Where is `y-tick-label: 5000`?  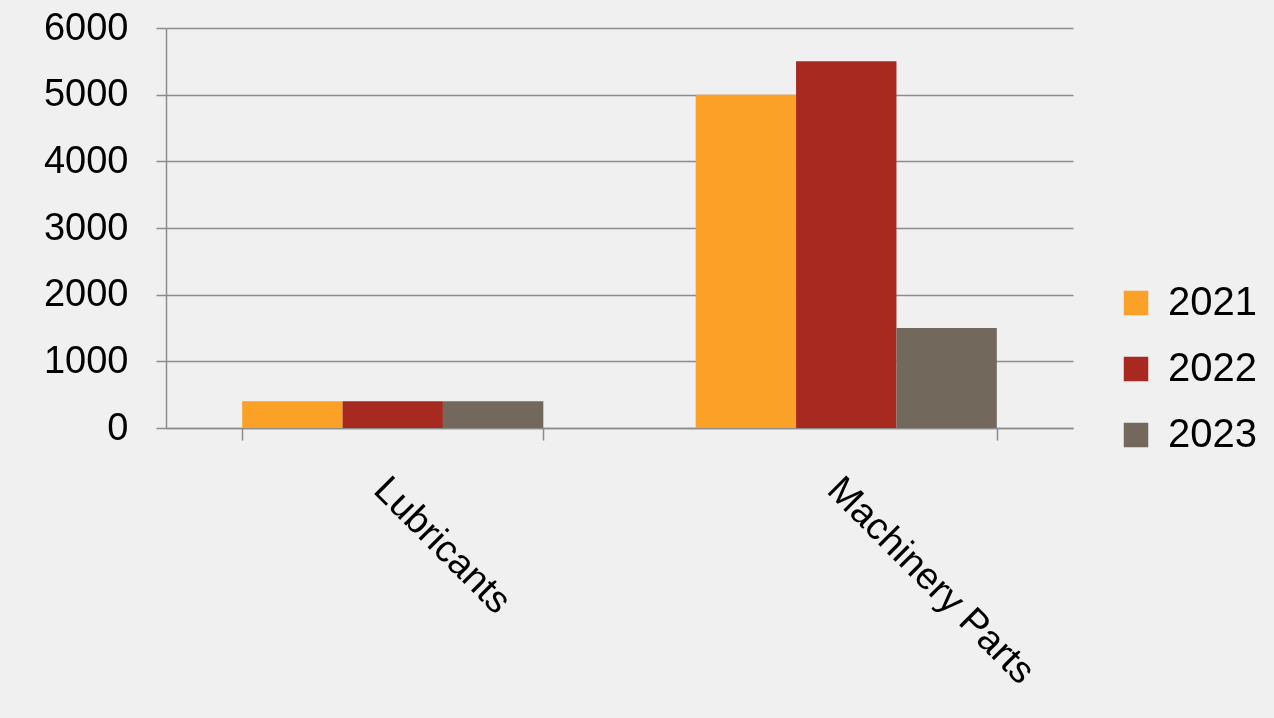
y-tick-label: 5000 is located at coordinates (86, 93).